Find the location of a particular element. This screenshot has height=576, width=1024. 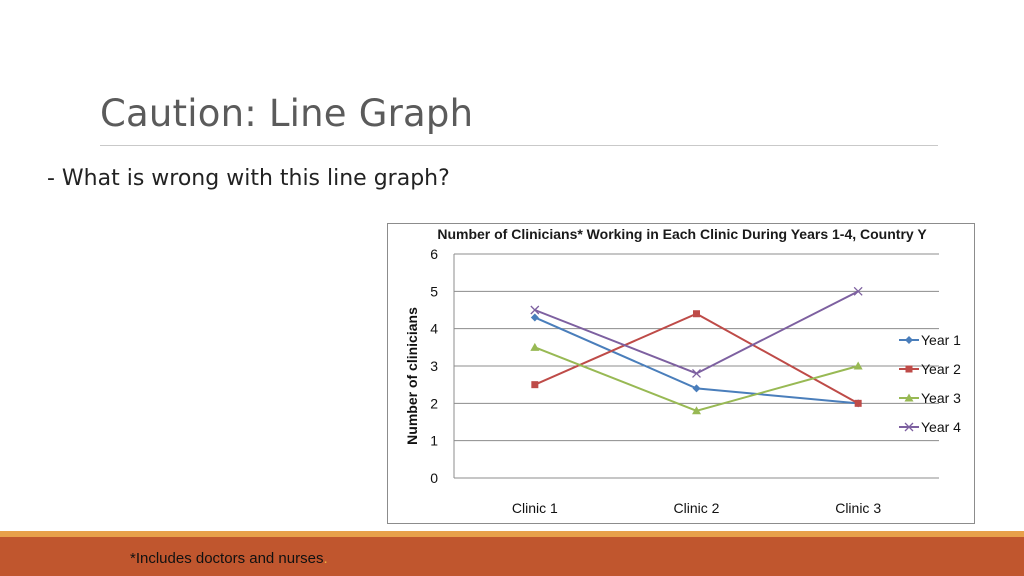

y-tick-label: 6 is located at coordinates (434, 254).